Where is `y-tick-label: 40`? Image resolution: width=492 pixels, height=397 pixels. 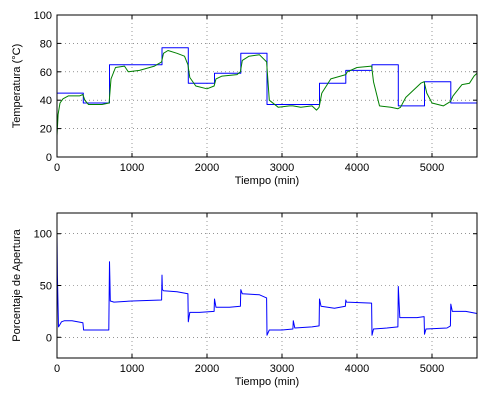
y-tick-label: 40 is located at coordinates (46, 101).